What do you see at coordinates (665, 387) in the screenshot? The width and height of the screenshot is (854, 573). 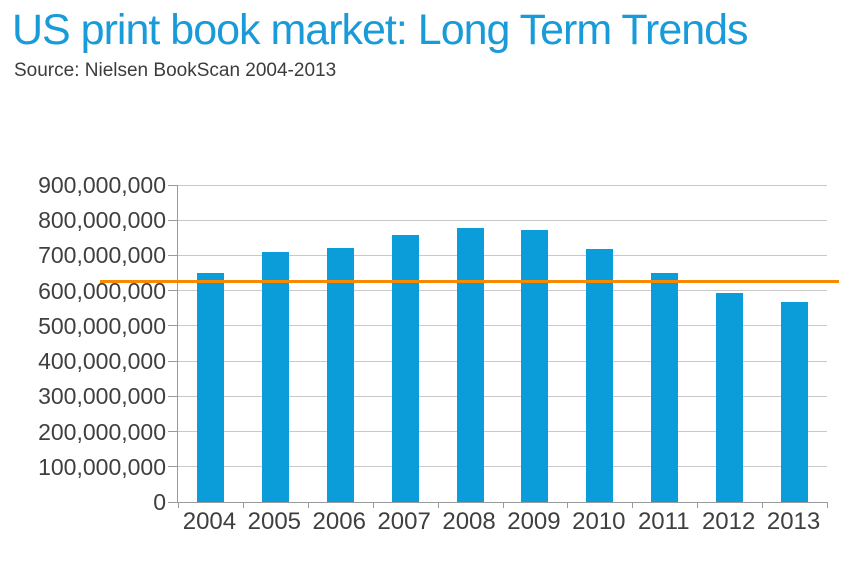 I see `bar-2011` at bounding box center [665, 387].